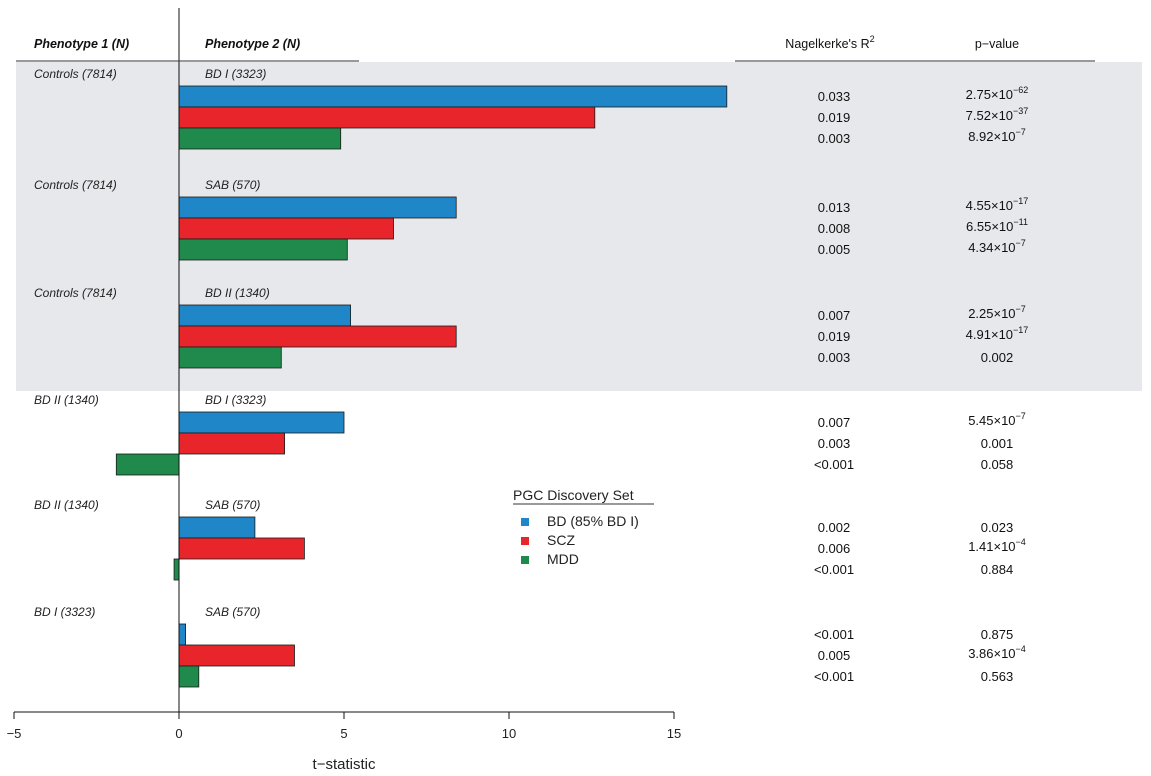 Image resolution: width=1151 pixels, height=776 pixels. What do you see at coordinates (997, 135) in the screenshot?
I see `p-value: 8.92×10⁻⁷` at bounding box center [997, 135].